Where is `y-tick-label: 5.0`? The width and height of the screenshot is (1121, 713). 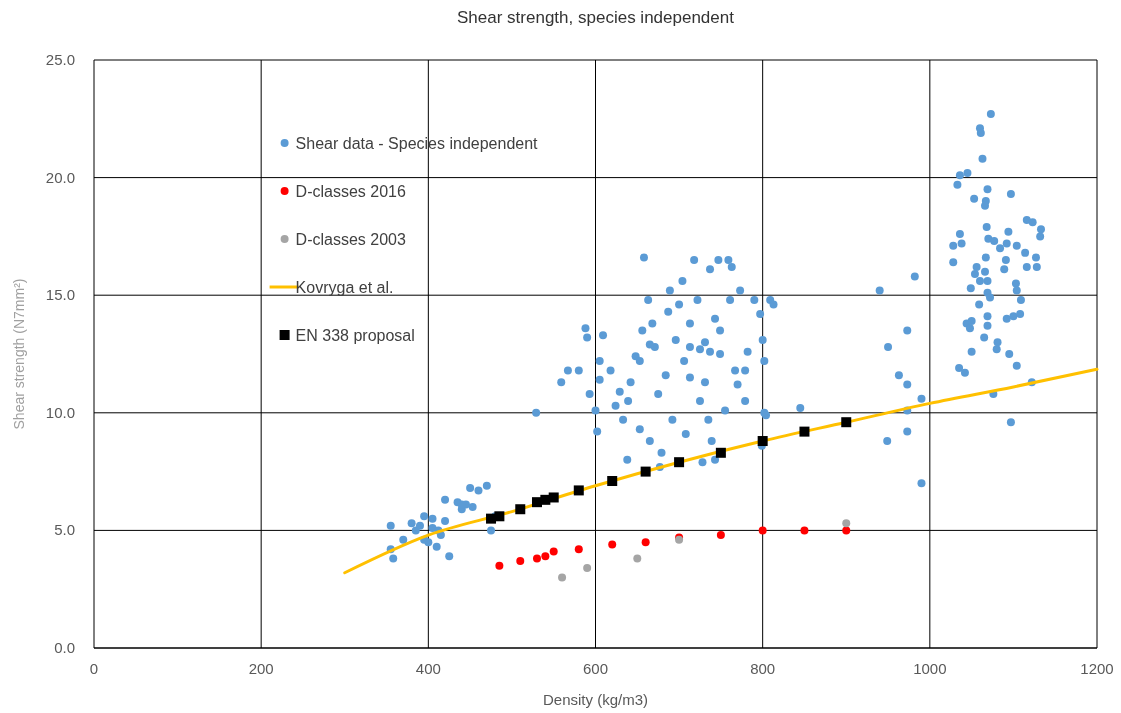
y-tick-label: 5.0 is located at coordinates (64, 530).